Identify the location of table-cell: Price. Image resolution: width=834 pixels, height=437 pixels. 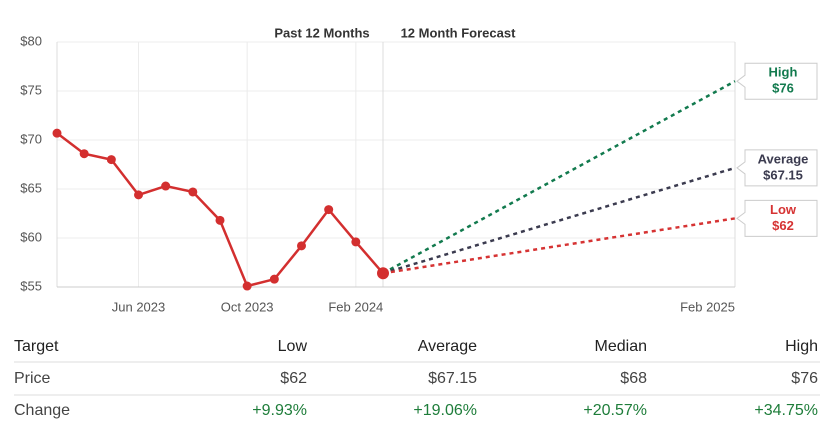
(32, 378).